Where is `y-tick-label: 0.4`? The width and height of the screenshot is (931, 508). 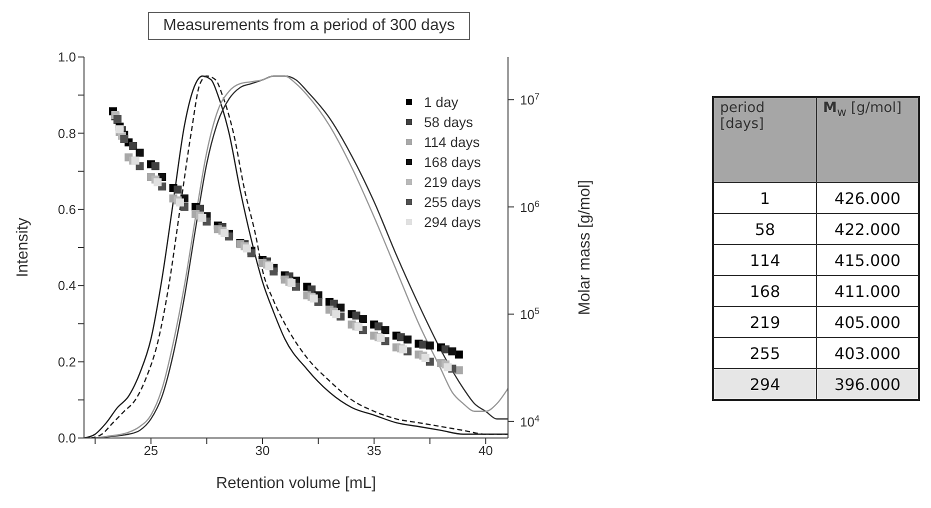 y-tick-label: 0.4 is located at coordinates (67, 286).